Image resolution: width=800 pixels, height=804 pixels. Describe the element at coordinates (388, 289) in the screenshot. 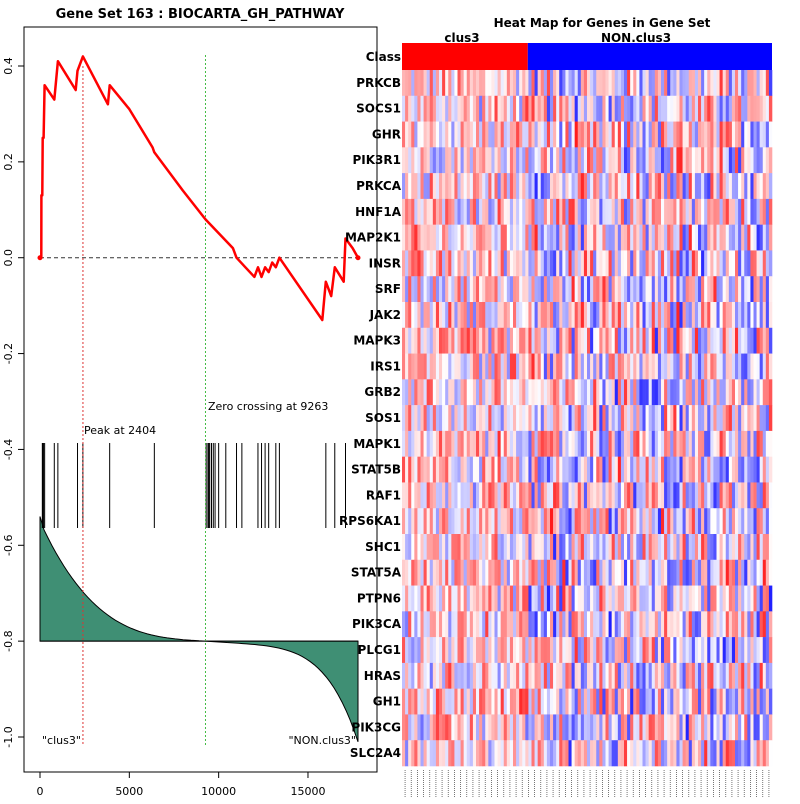

I see `gene-label: SRF` at that location.